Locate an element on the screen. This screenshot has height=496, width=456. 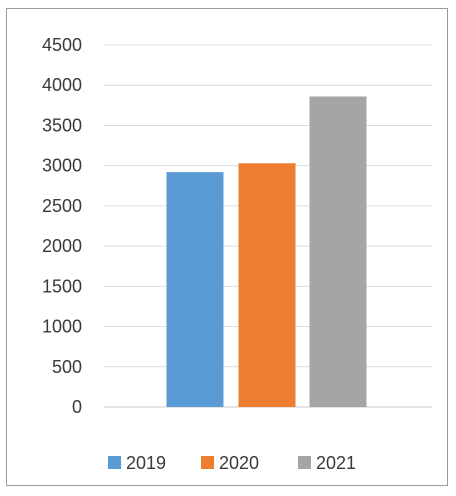
y-tick-label: 1500 is located at coordinates (62, 286).